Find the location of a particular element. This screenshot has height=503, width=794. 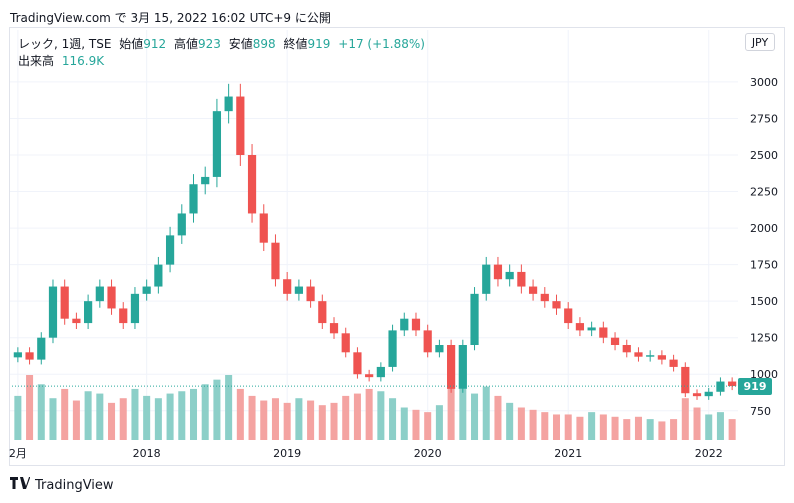

y-tick-label: 1500 is located at coordinates (764, 301).